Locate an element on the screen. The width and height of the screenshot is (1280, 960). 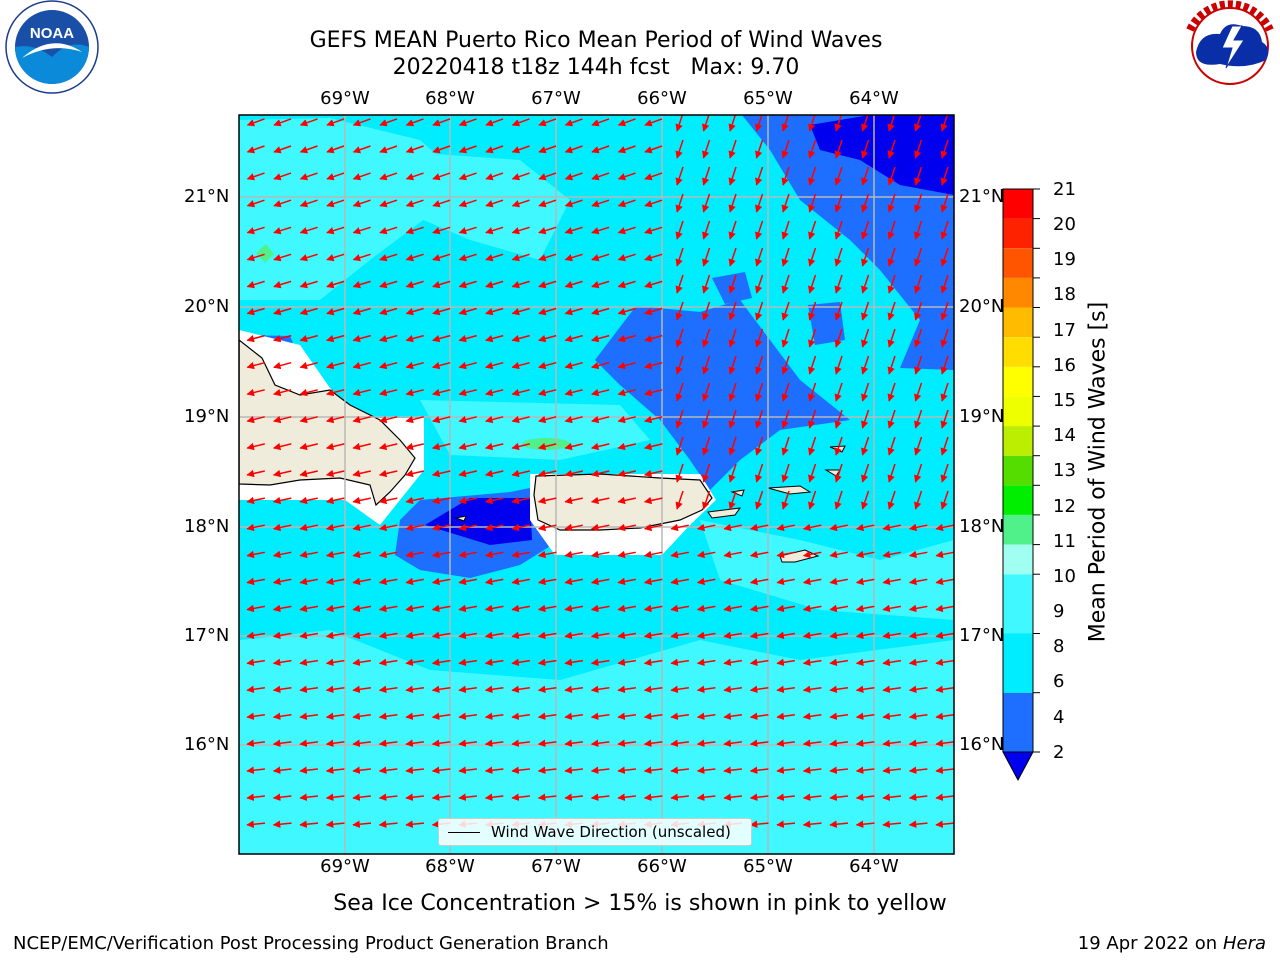
lat-label-left: 18°N is located at coordinates (207, 526).